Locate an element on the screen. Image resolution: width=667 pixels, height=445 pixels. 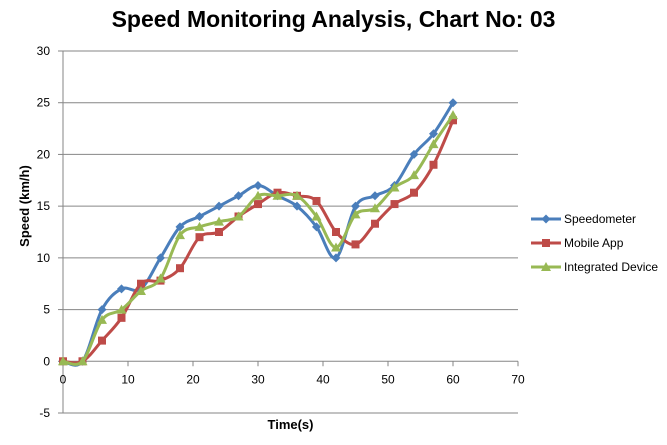
legend-item: Speedometer is located at coordinates (599, 219).